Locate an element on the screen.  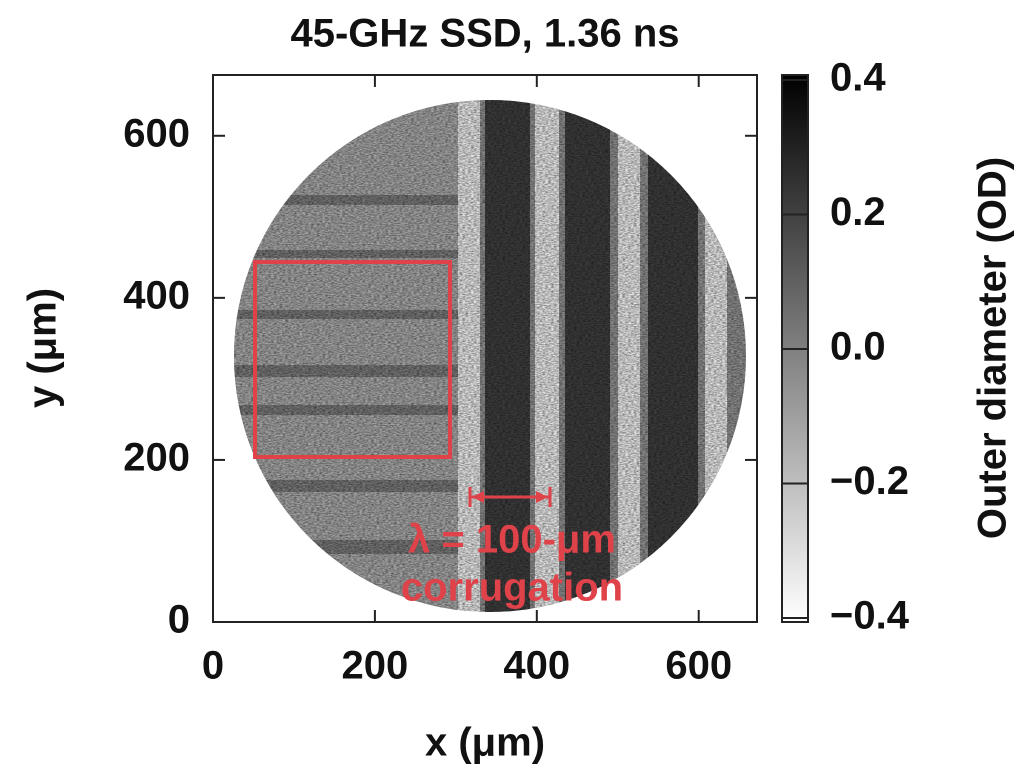
y-axis-label: y (μm) is located at coordinates (43, 348).